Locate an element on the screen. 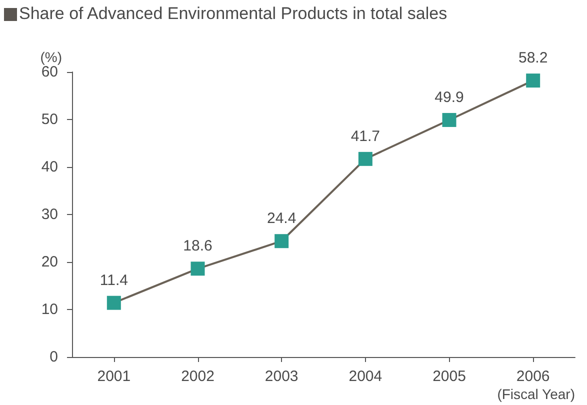 This screenshot has height=405, width=587. y-tick-label: 20 is located at coordinates (49, 262).